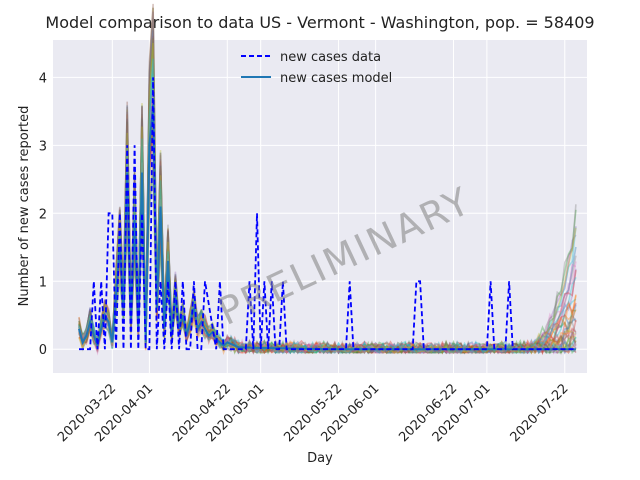 The image size is (640, 480). Describe the element at coordinates (316, 68) in the screenshot. I see `legend: new cases data new cases model` at that location.